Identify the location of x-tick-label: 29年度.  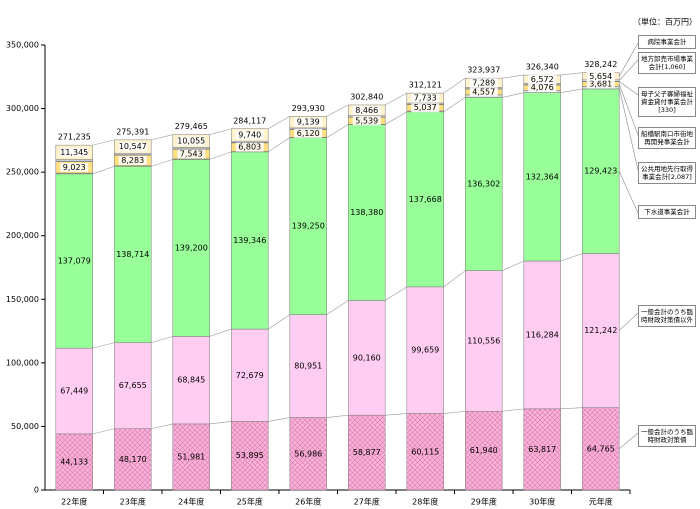
(484, 502).